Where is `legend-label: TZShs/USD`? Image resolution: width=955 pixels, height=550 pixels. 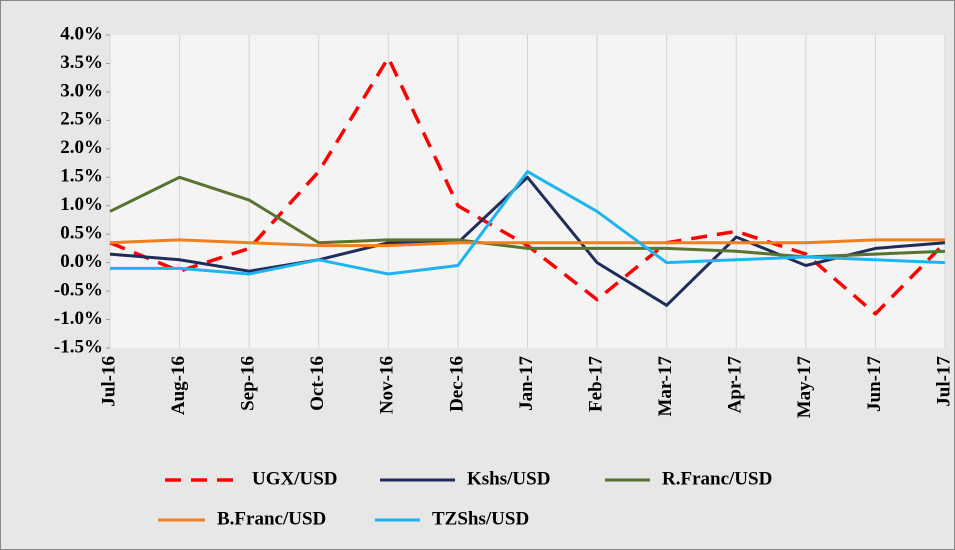
legend-label: TZShs/USD is located at coordinates (480, 518).